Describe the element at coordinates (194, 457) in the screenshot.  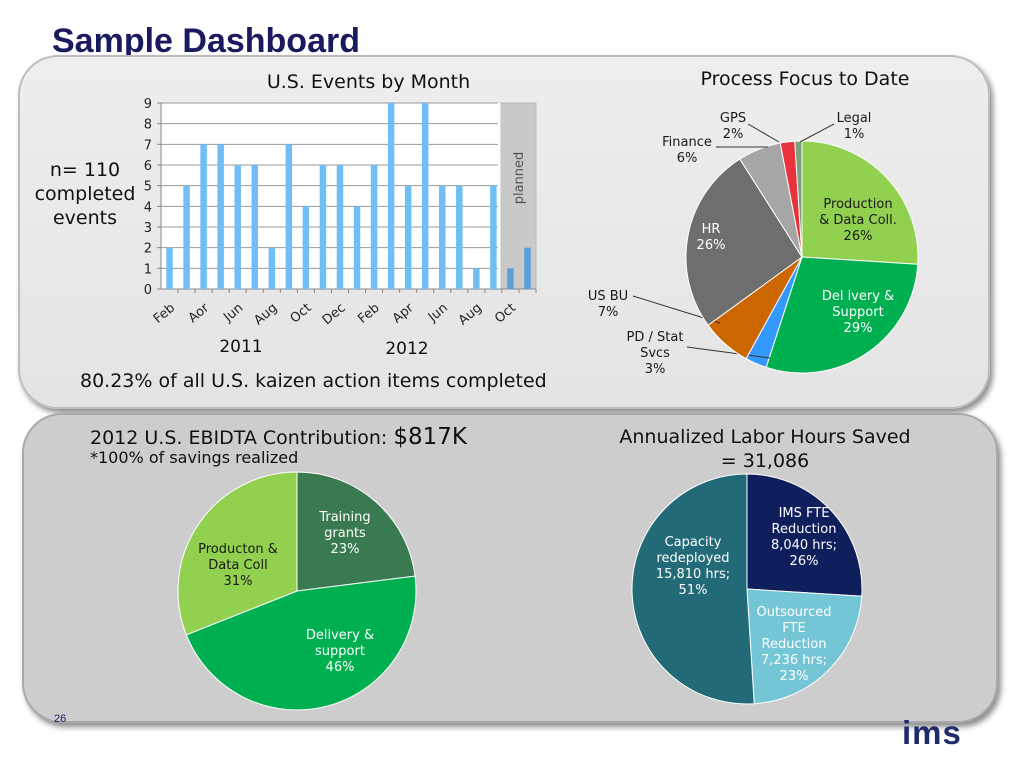
I see `ebidta-subtitle: *100% of savings realized` at that location.